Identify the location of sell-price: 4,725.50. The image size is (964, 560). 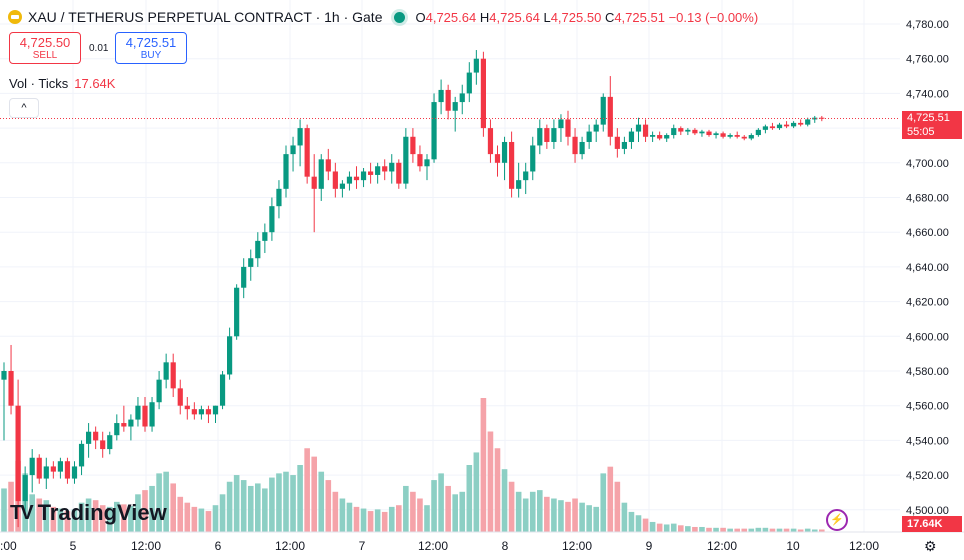
(45, 42).